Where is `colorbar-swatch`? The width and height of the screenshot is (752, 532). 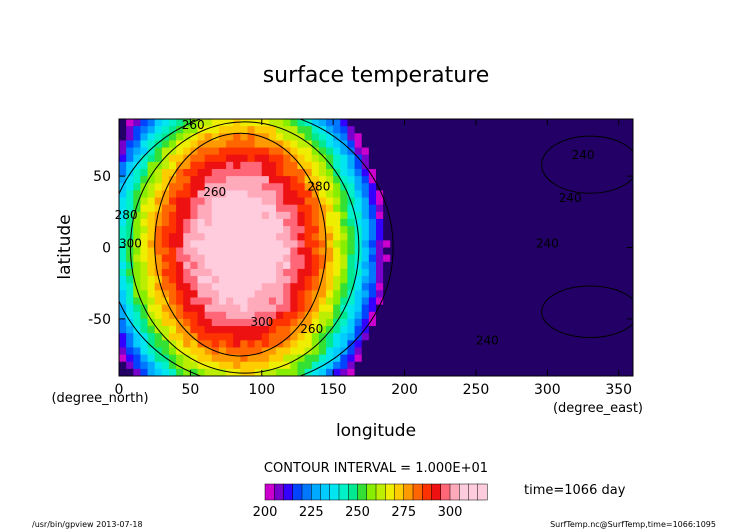 colorbar-swatch is located at coordinates (408, 492).